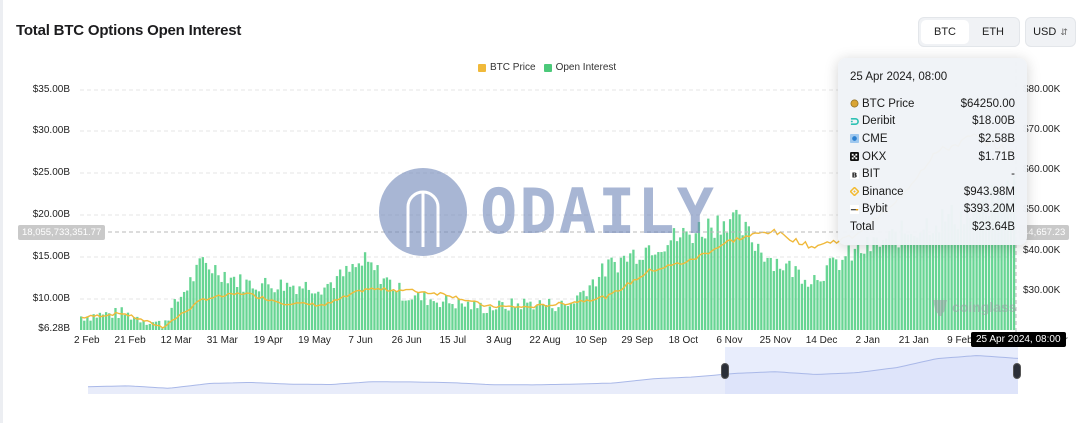 The image size is (1079, 423). Describe the element at coordinates (854, 157) in the screenshot. I see `okx-icon` at that location.